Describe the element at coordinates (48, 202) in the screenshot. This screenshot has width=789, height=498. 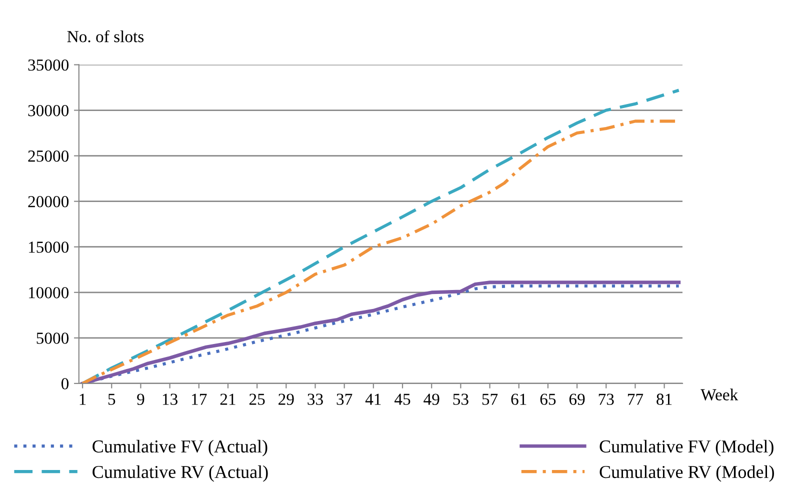
I see `y-tick-label: 20000` at that location.